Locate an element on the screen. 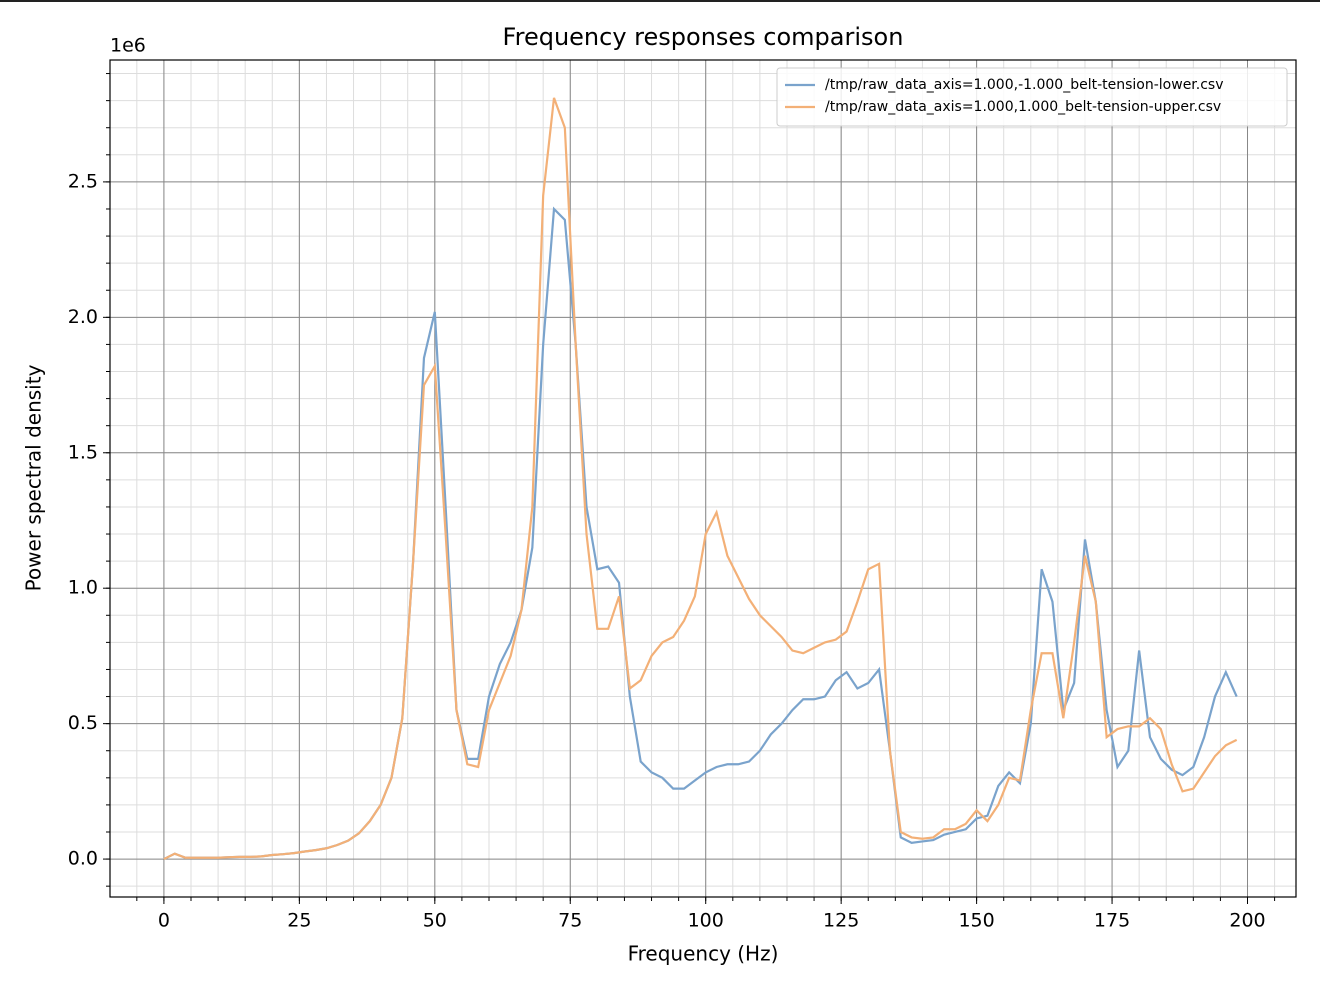 This screenshot has width=1320, height=991. x-tick-label: 0 is located at coordinates (164, 921).